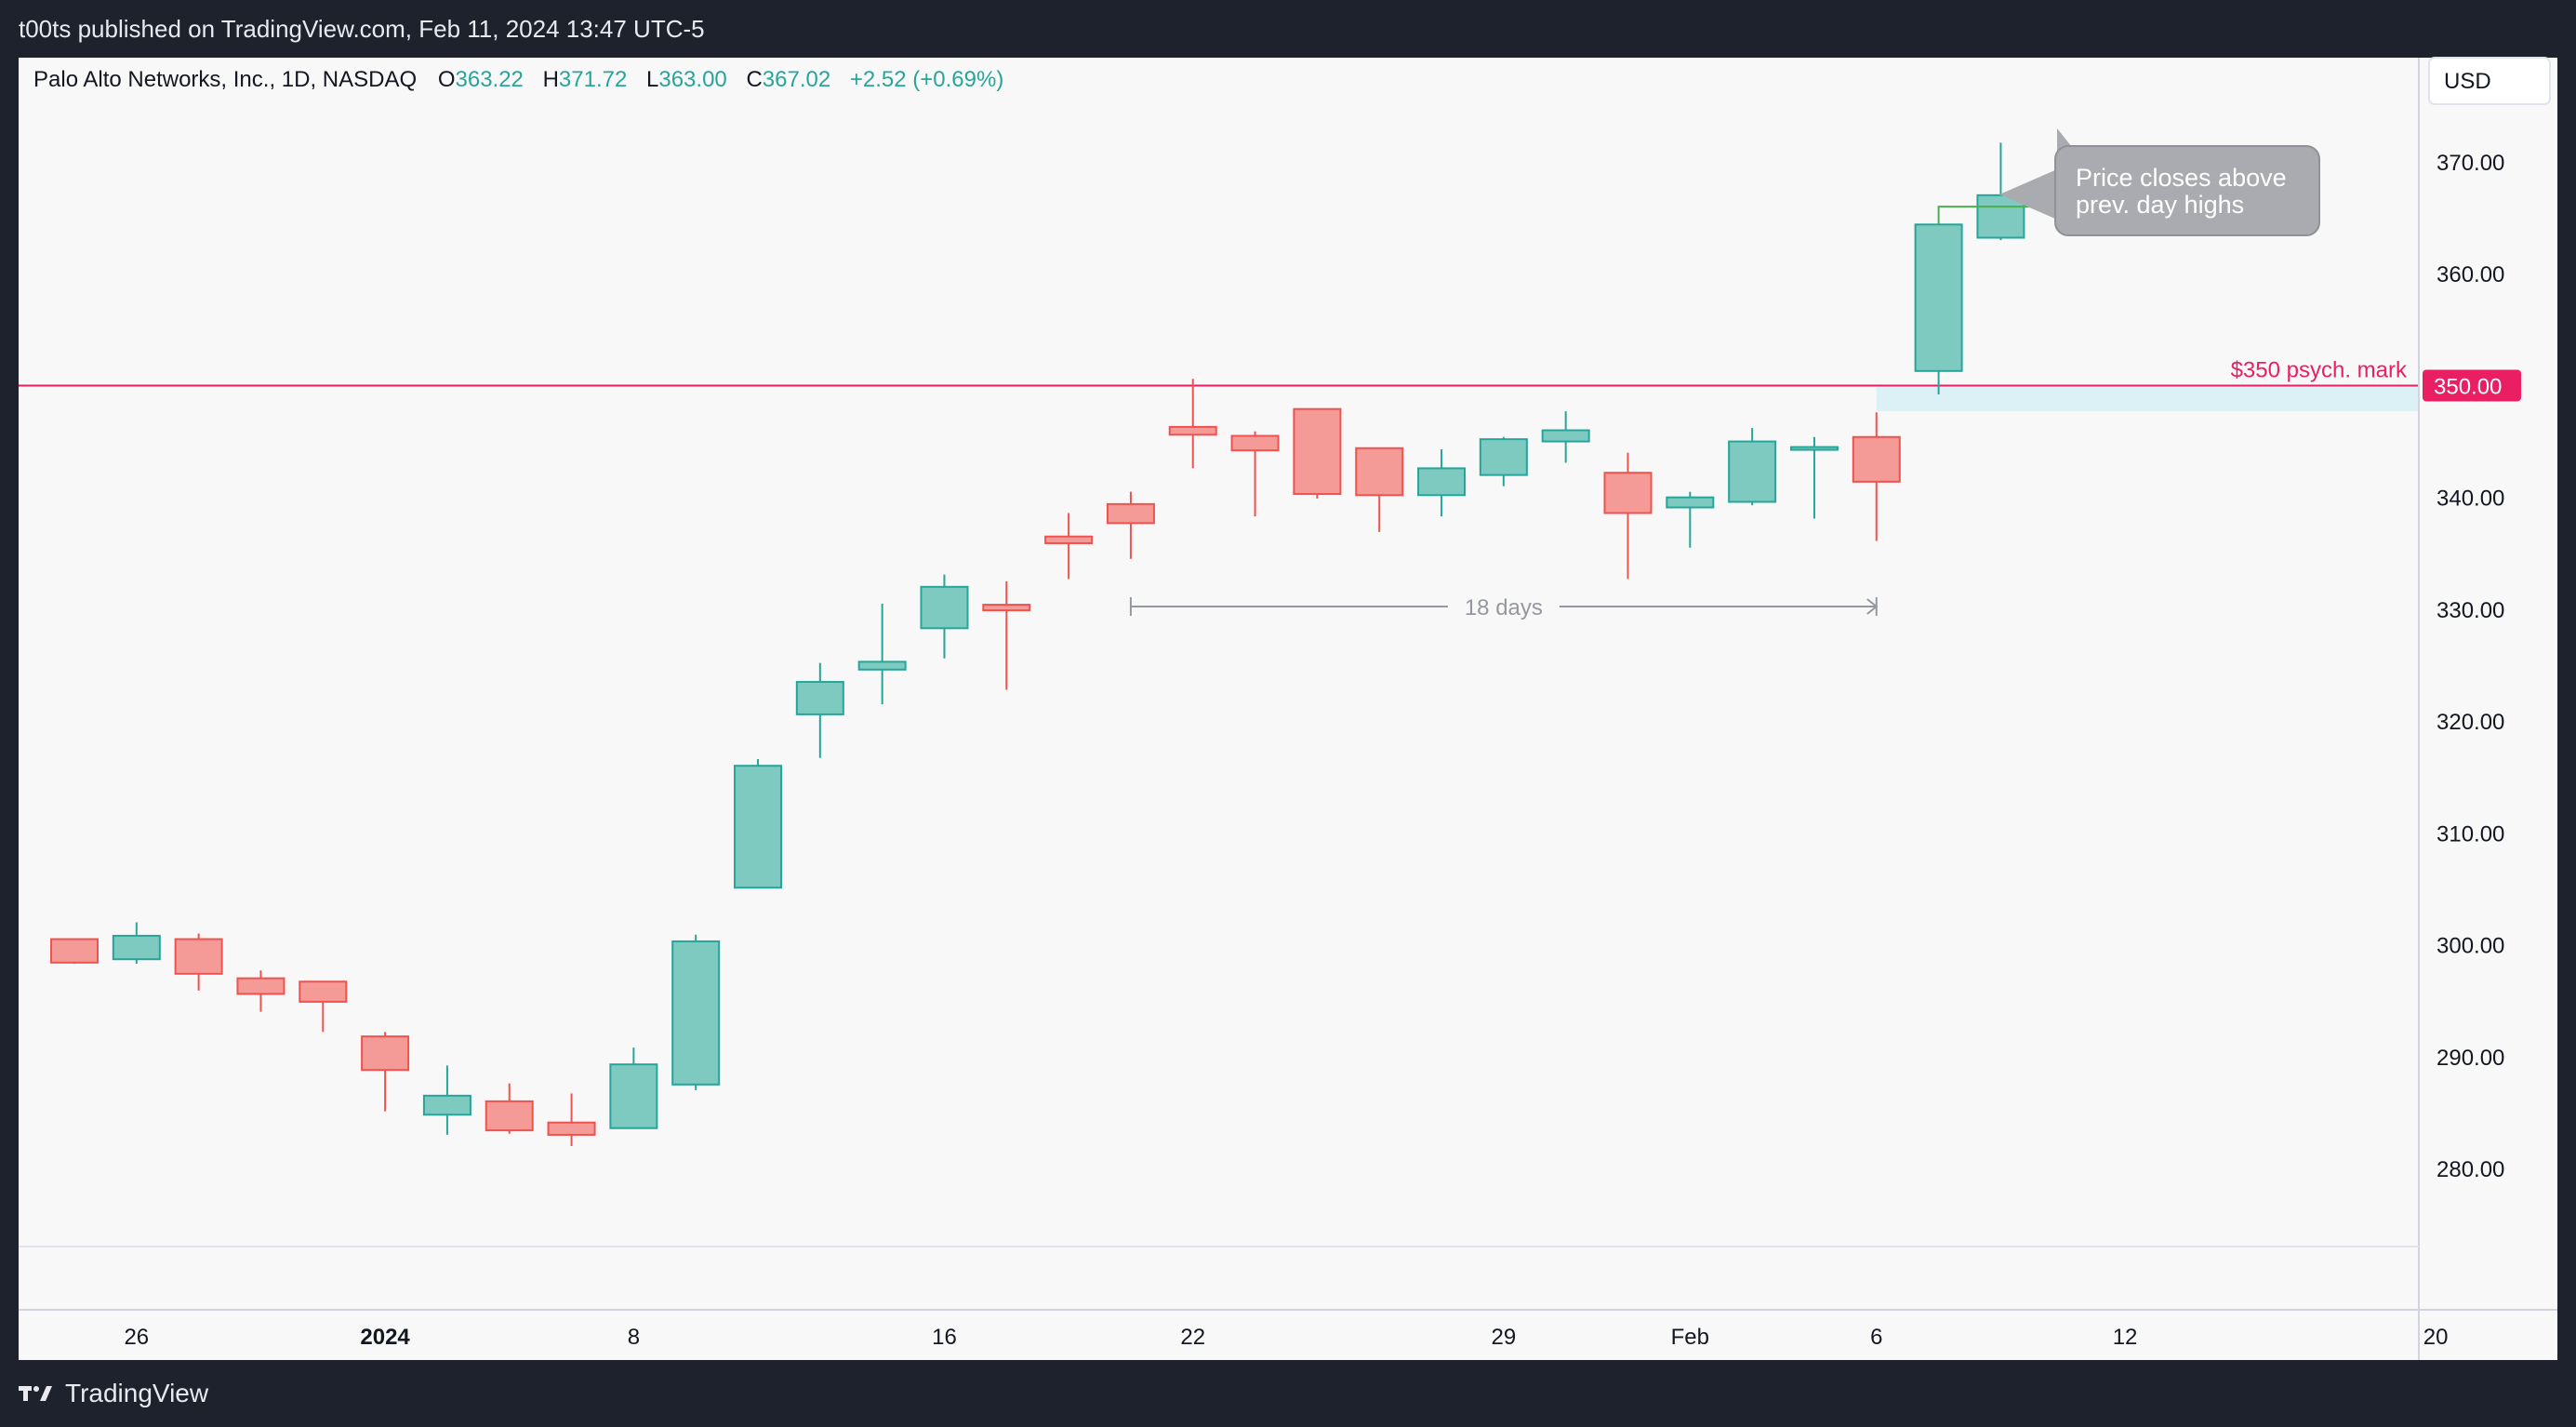  Describe the element at coordinates (796, 79) in the screenshot. I see `legend-c-value: 367.02` at that location.